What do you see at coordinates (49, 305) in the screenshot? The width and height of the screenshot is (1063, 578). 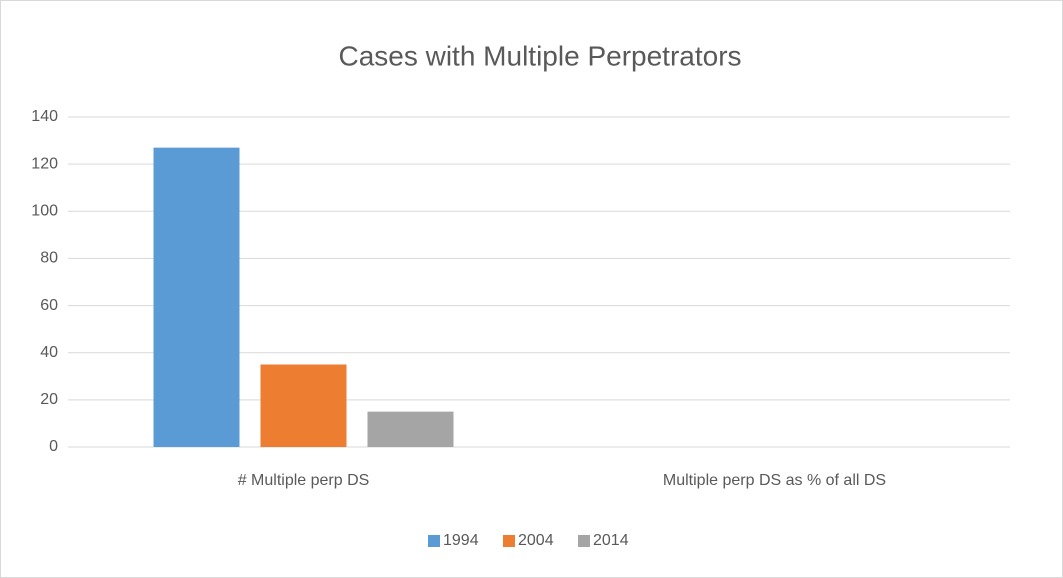 I see `y-tick-label: 60` at bounding box center [49, 305].